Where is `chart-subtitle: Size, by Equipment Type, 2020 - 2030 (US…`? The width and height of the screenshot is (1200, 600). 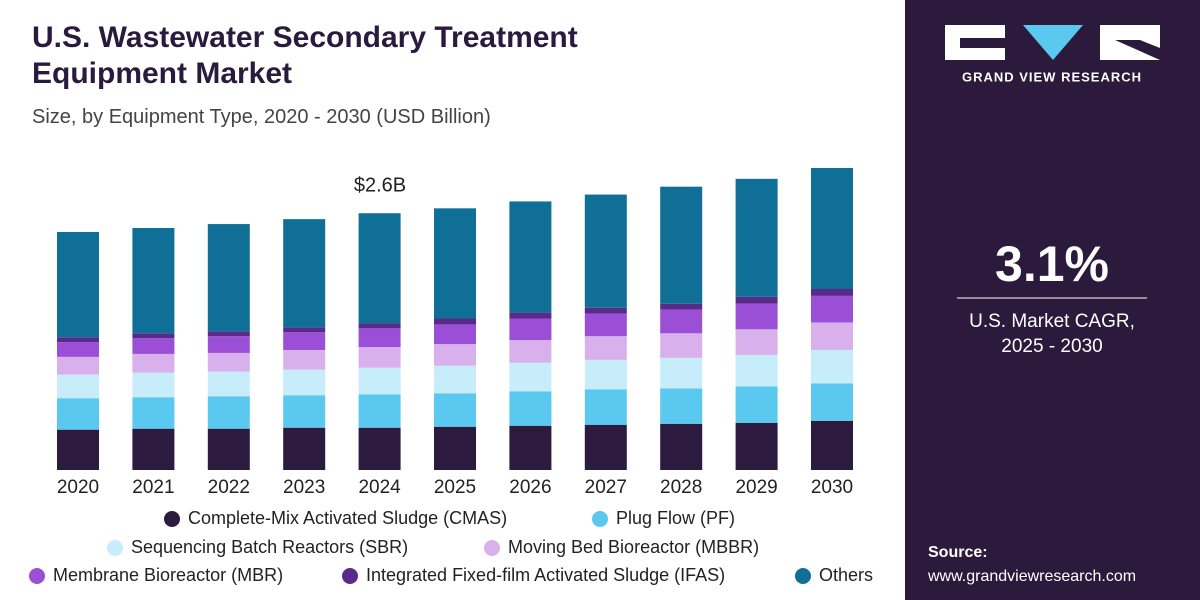
chart-subtitle: Size, by Equipment Type, 2020 - 2030 (US… is located at coordinates (261, 117).